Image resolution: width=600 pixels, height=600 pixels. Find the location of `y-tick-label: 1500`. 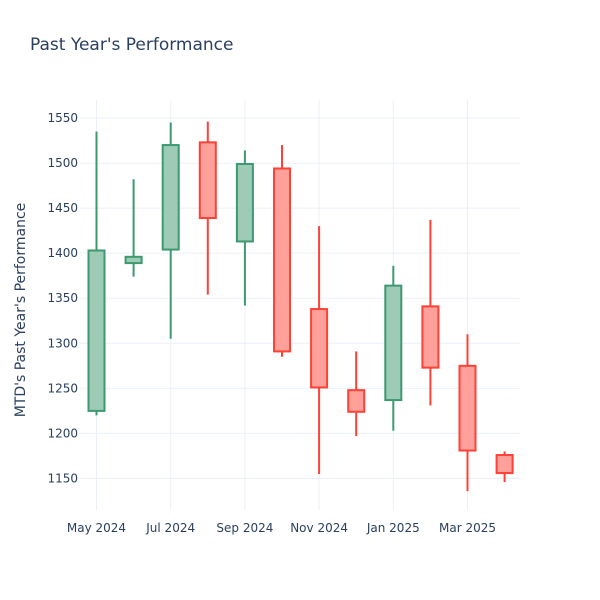

y-tick-label: 1500 is located at coordinates (62, 163).